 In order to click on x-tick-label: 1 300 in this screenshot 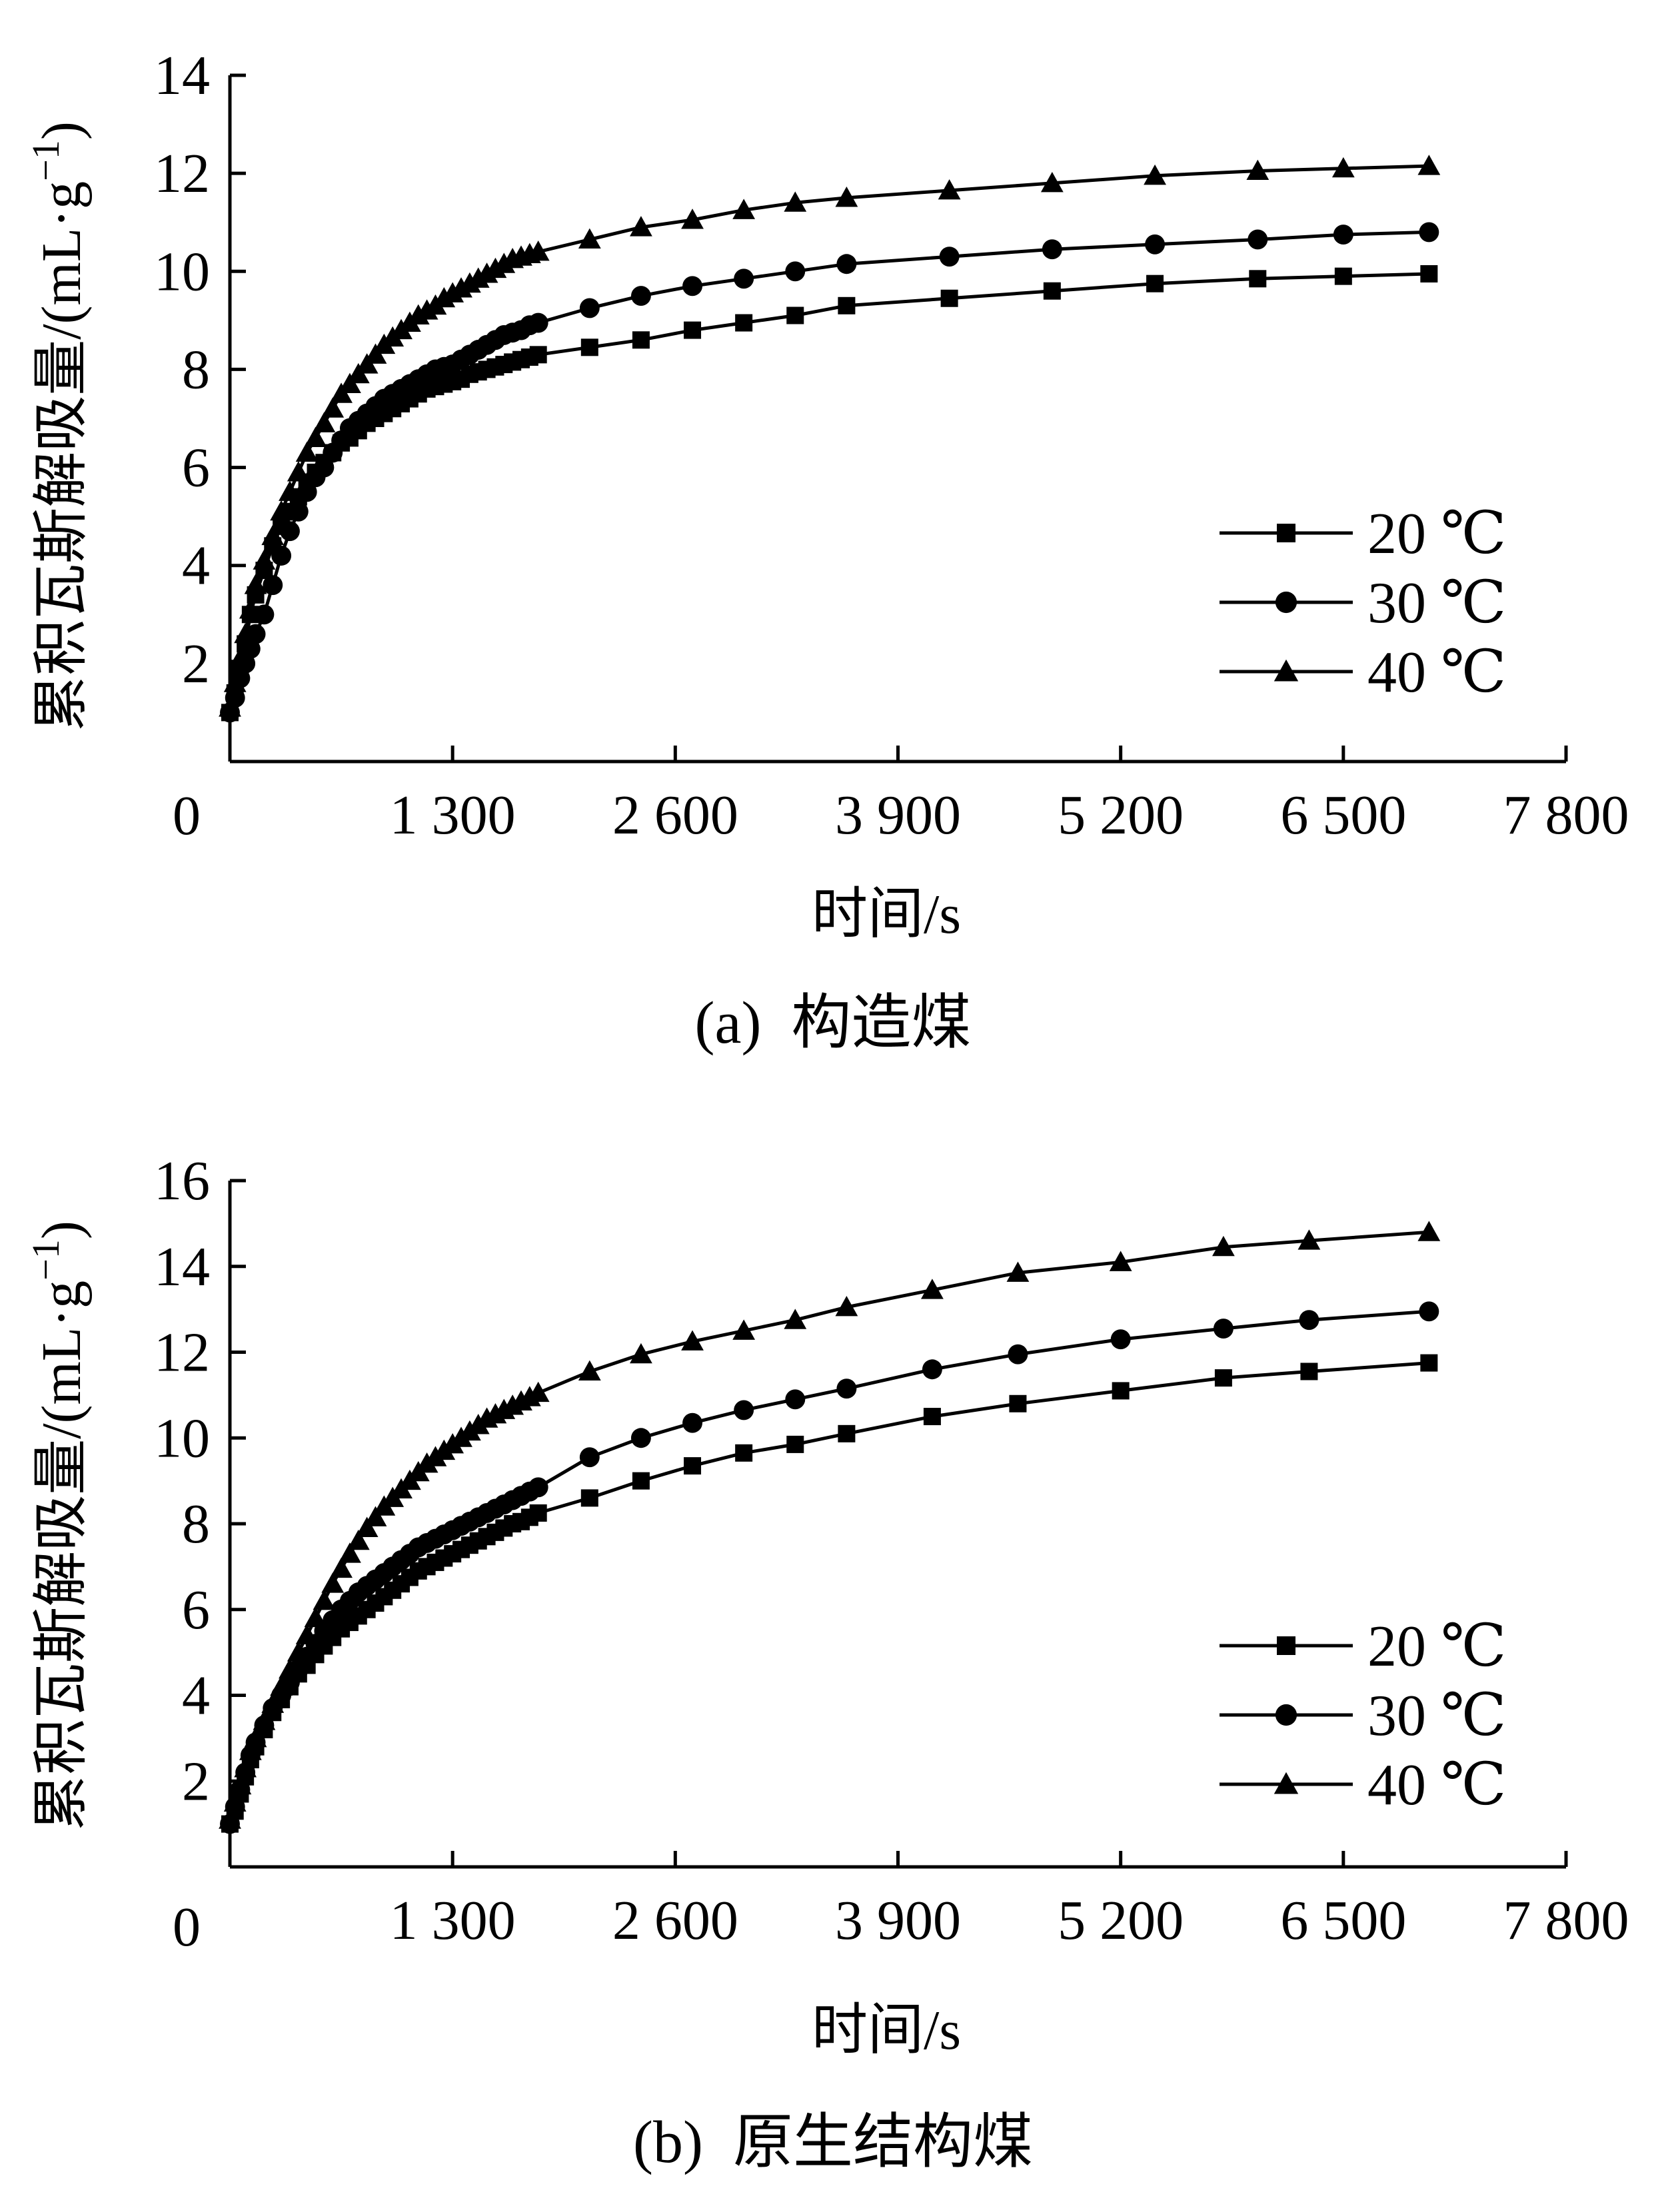, I will do `click(453, 1920)`.